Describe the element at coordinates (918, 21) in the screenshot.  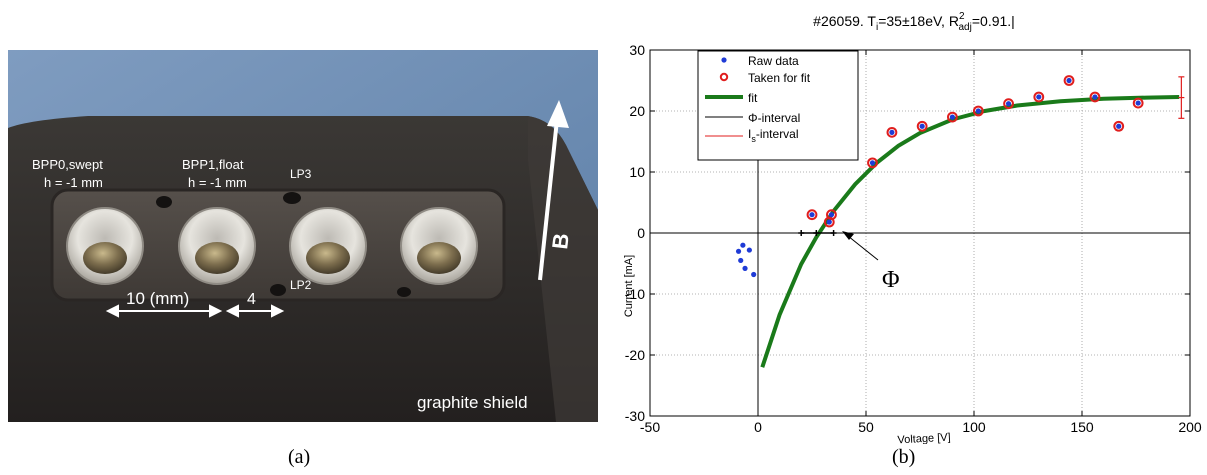
I see `title-part-2: =35±18eV, R` at that location.